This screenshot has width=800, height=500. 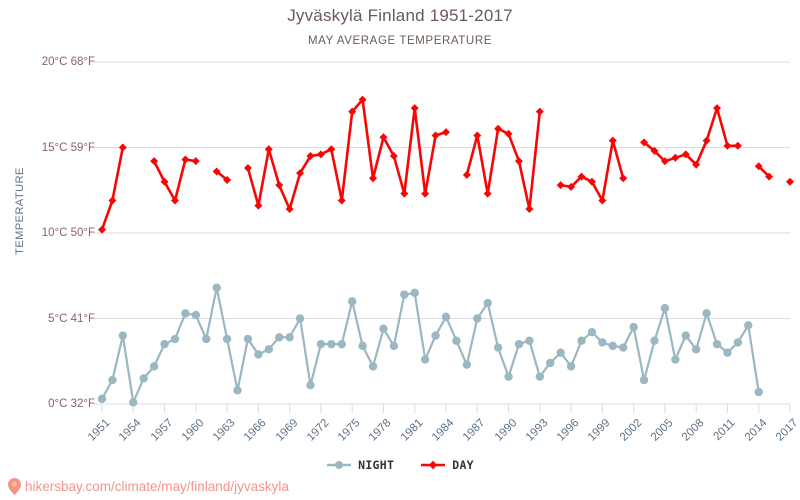 I want to click on legend-item-night: NIGHT, so click(x=360, y=465).